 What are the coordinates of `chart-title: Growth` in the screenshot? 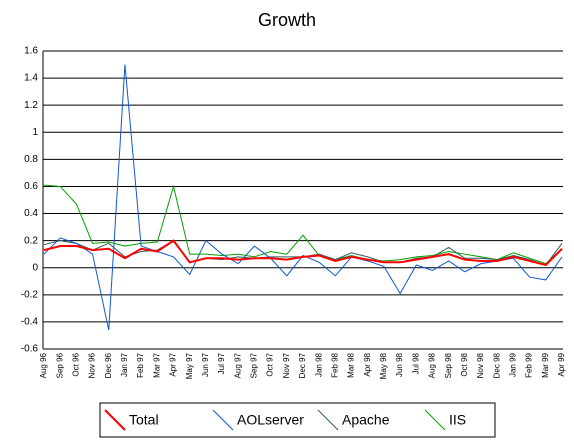 It's located at (287, 20).